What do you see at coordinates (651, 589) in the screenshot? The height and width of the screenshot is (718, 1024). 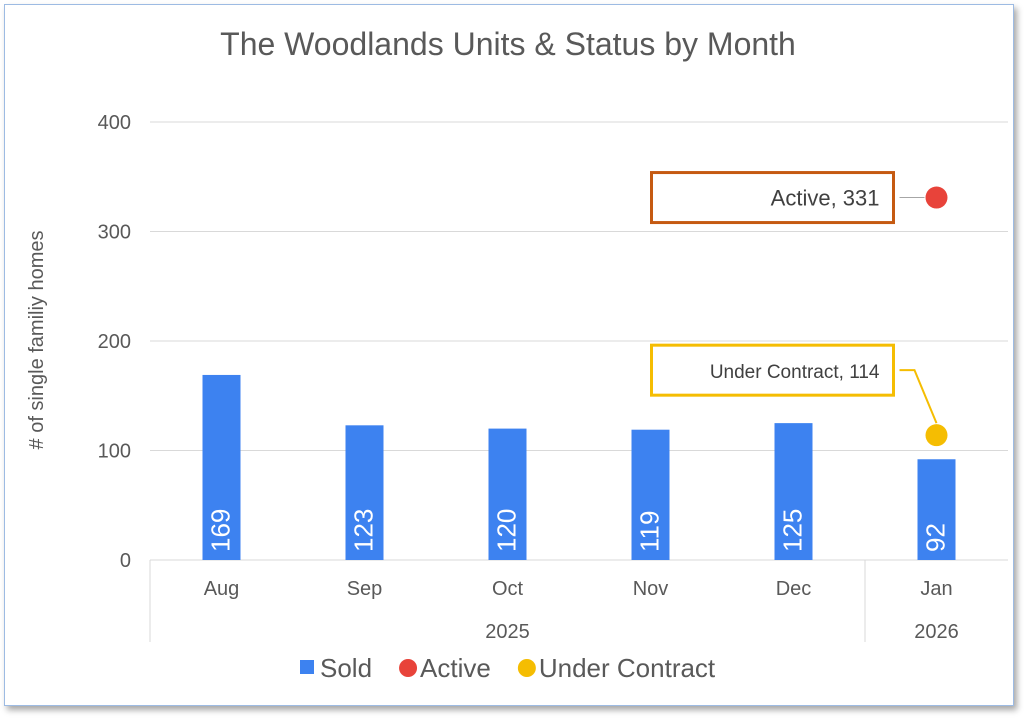 I see `x-tick-label: Nov` at bounding box center [651, 589].